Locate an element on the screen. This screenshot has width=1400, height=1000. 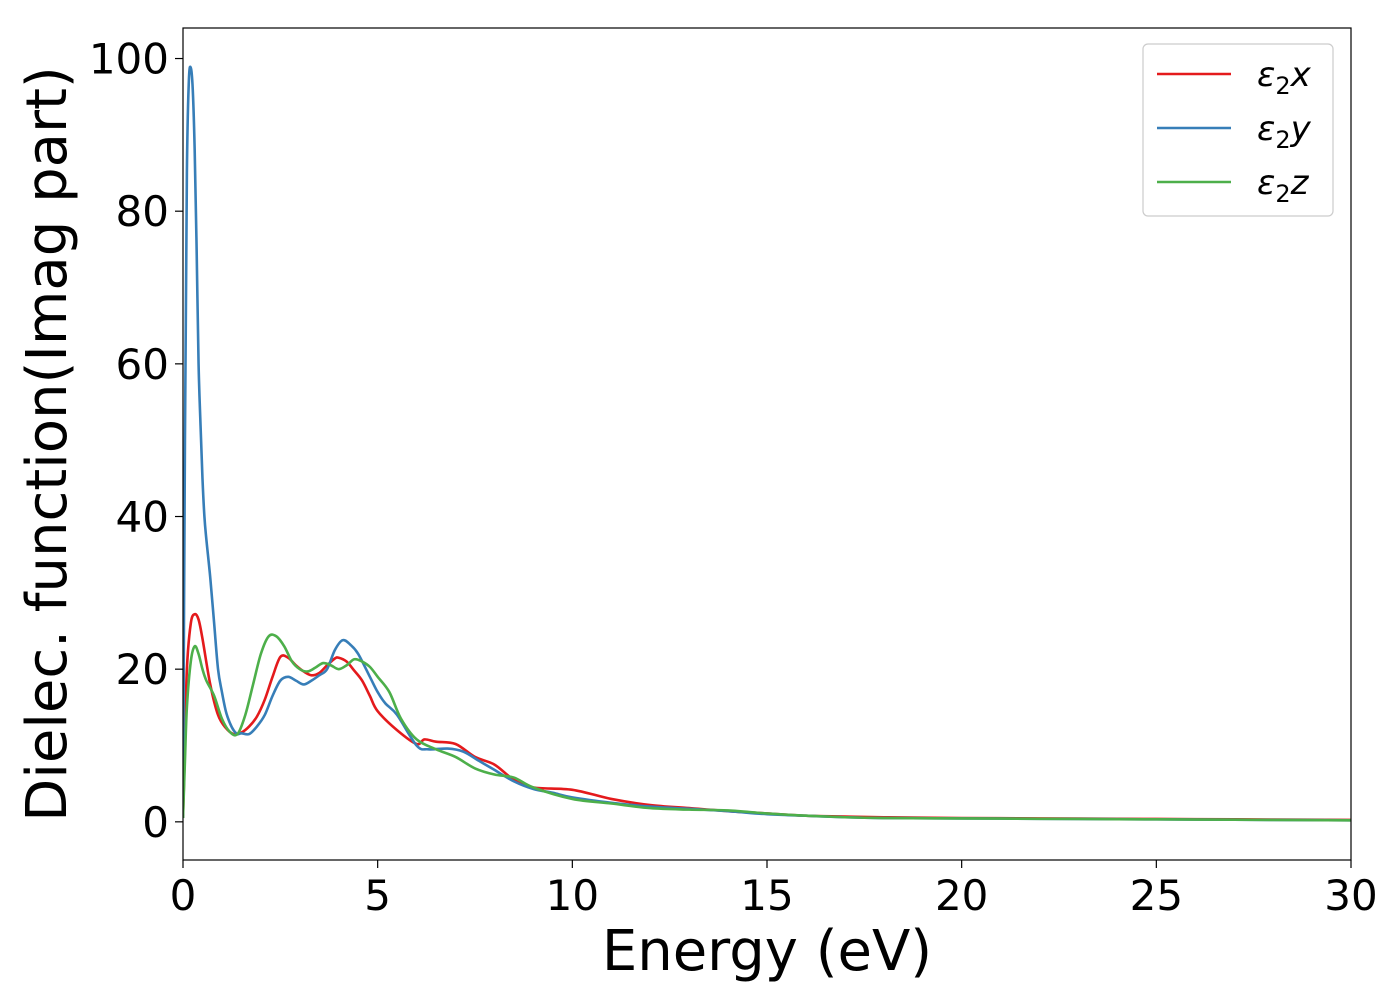
y-tick-label: 40 is located at coordinates (142, 517).